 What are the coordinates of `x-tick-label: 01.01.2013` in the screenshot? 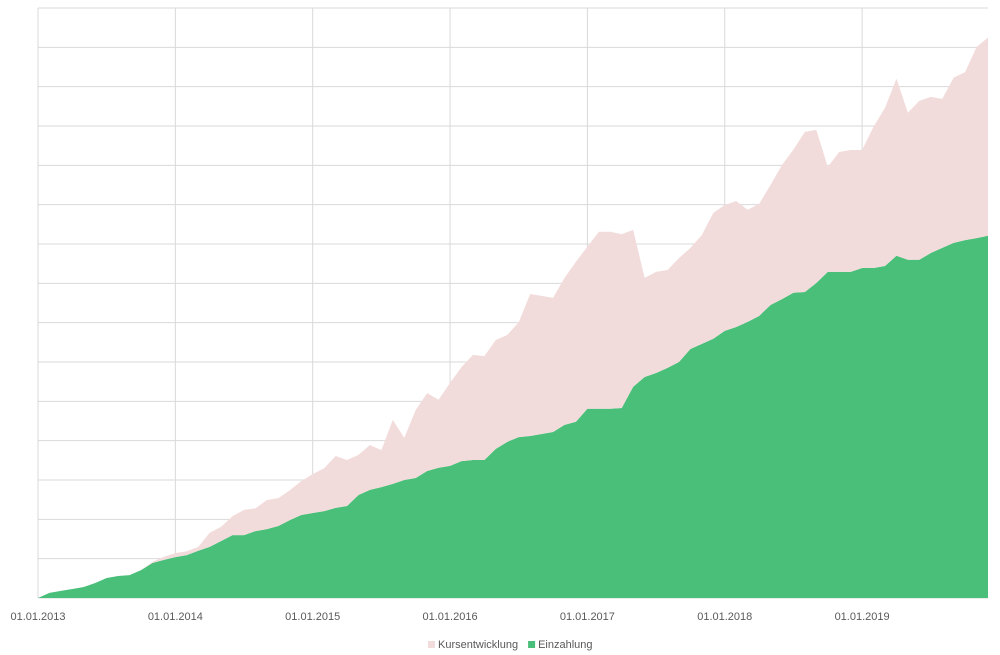 It's located at (37, 617).